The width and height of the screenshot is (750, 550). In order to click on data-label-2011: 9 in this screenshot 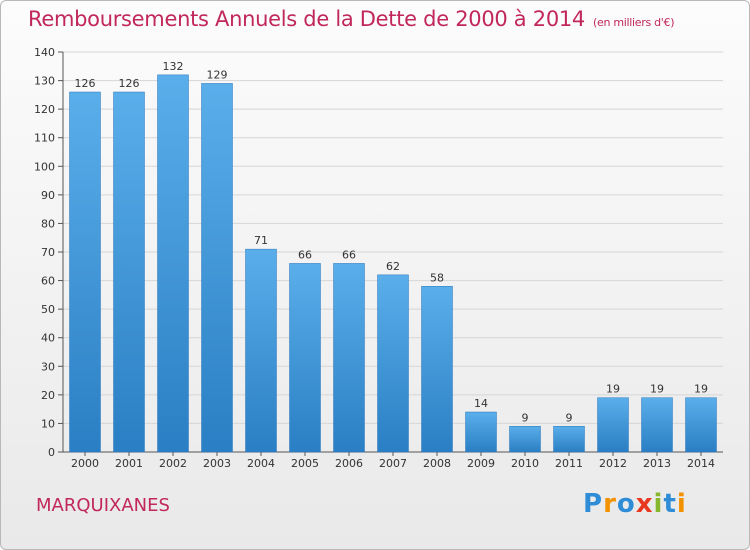, I will do `click(569, 417)`.